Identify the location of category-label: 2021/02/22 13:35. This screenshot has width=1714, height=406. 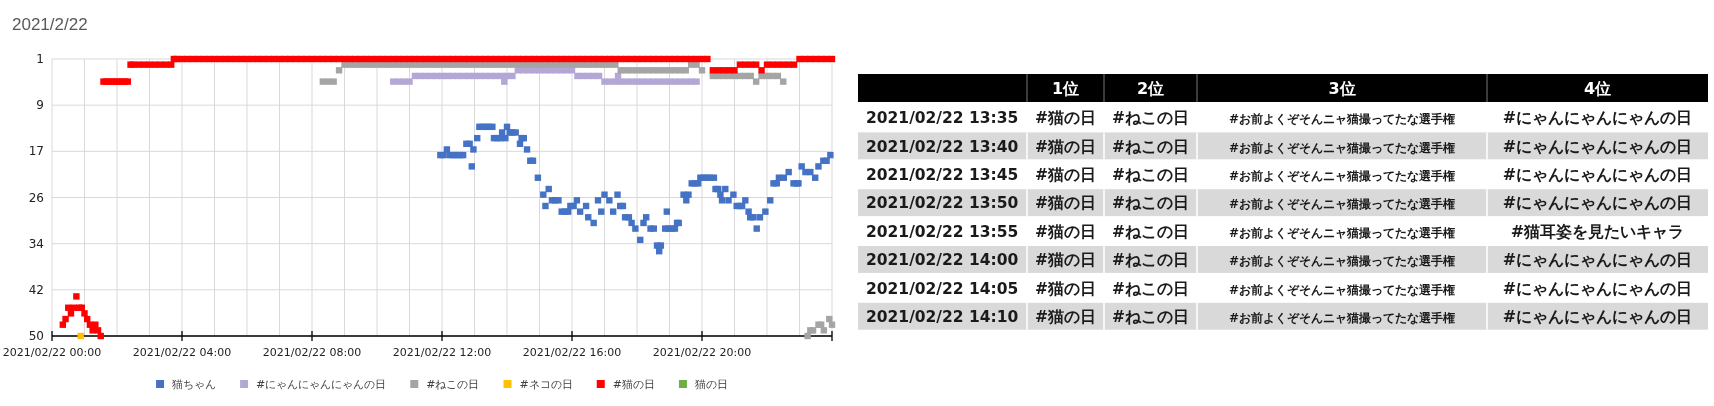
(942, 118).